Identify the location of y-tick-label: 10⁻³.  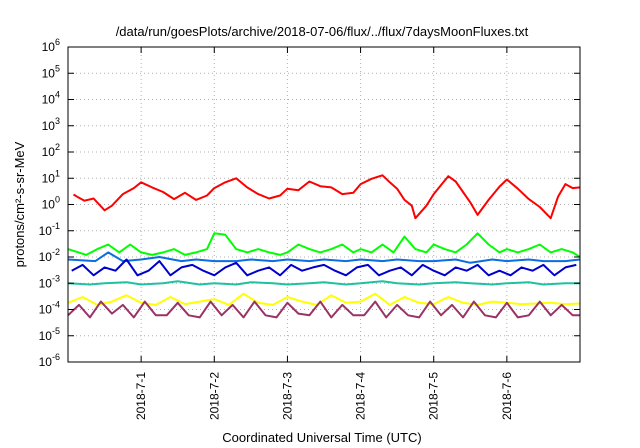
(49, 281).